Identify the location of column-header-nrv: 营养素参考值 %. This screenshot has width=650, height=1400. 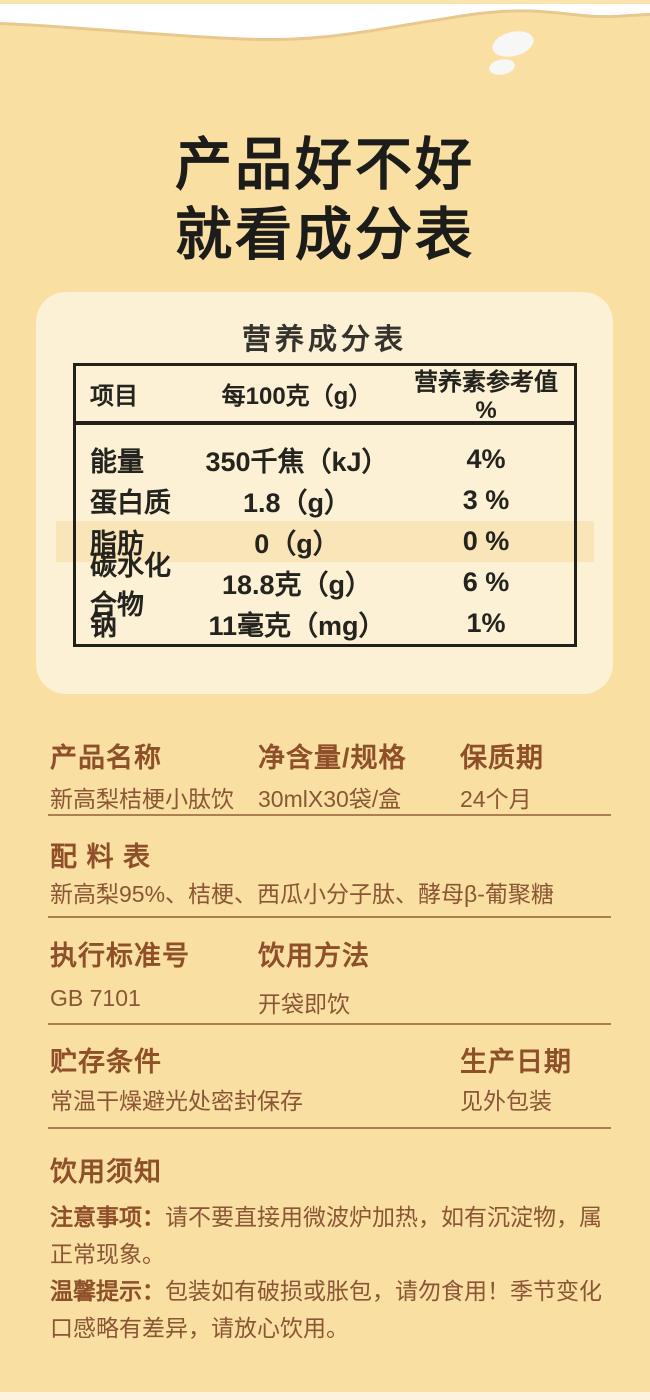
(486, 396).